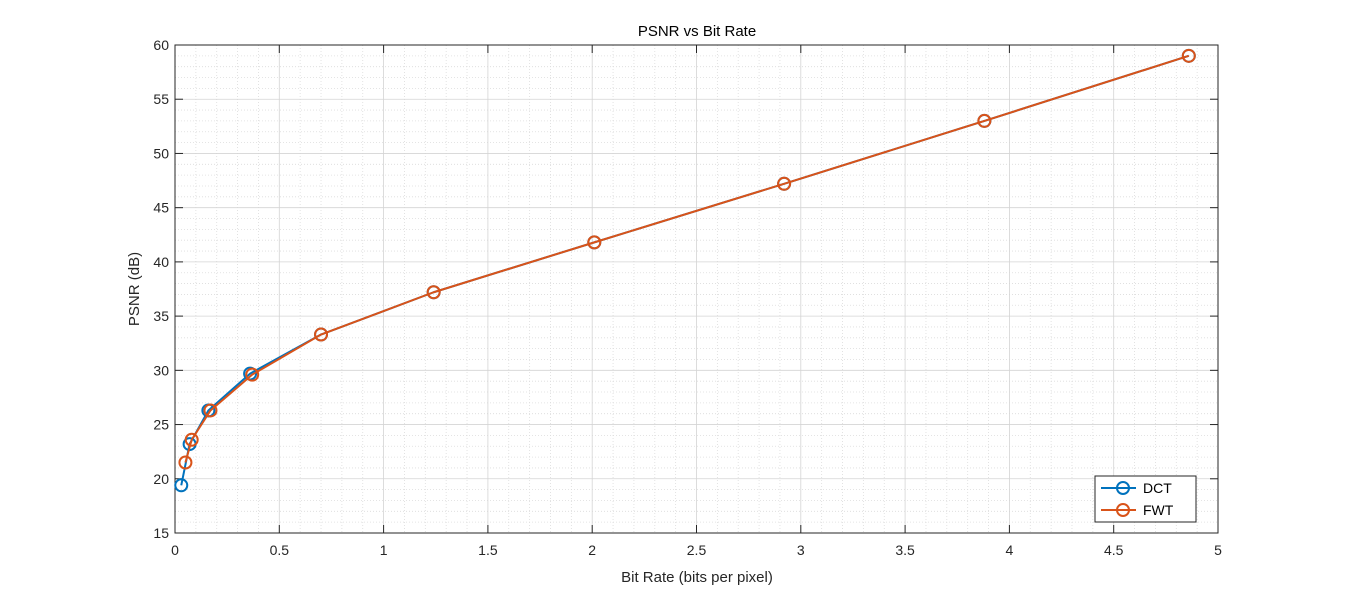 Image resolution: width=1348 pixels, height=599 pixels. Describe the element at coordinates (175, 550) in the screenshot. I see `x-tick-label: 0` at that location.